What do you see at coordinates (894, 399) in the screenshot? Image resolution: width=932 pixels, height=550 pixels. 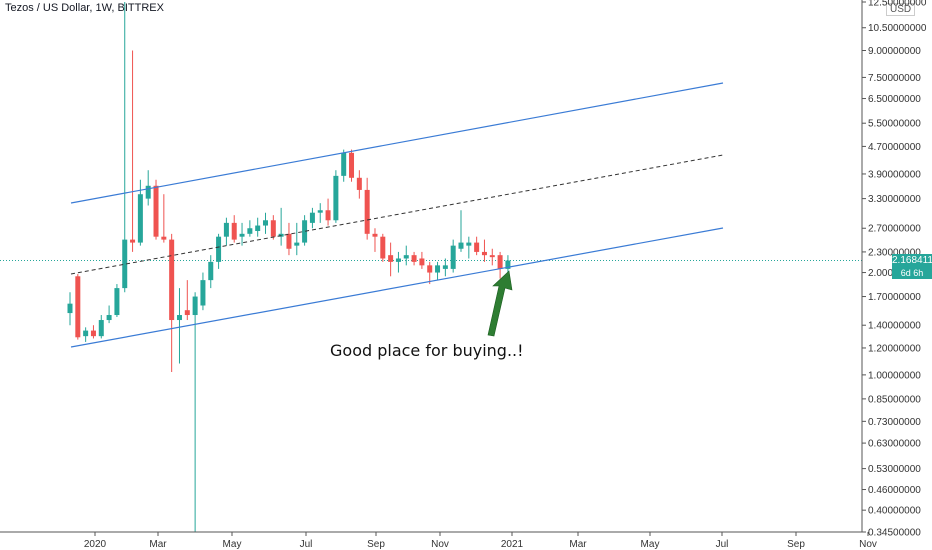 I see `price-tick-label: 0.85000000` at bounding box center [894, 399].